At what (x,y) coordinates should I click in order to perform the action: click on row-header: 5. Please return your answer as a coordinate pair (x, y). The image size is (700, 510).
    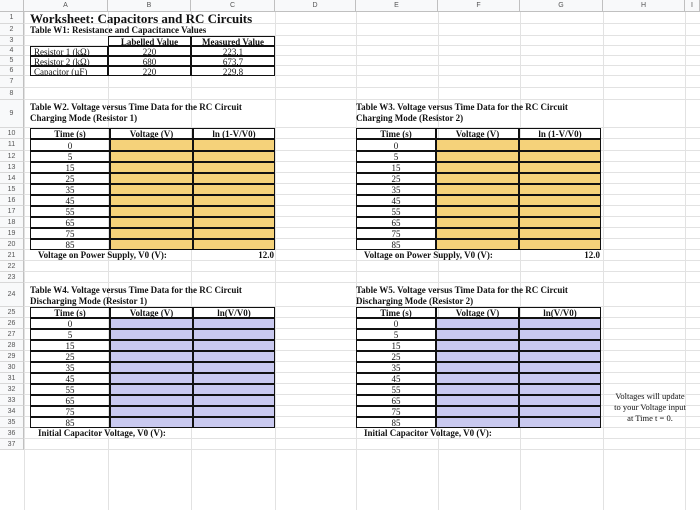
    Looking at the image, I should click on (12, 61).